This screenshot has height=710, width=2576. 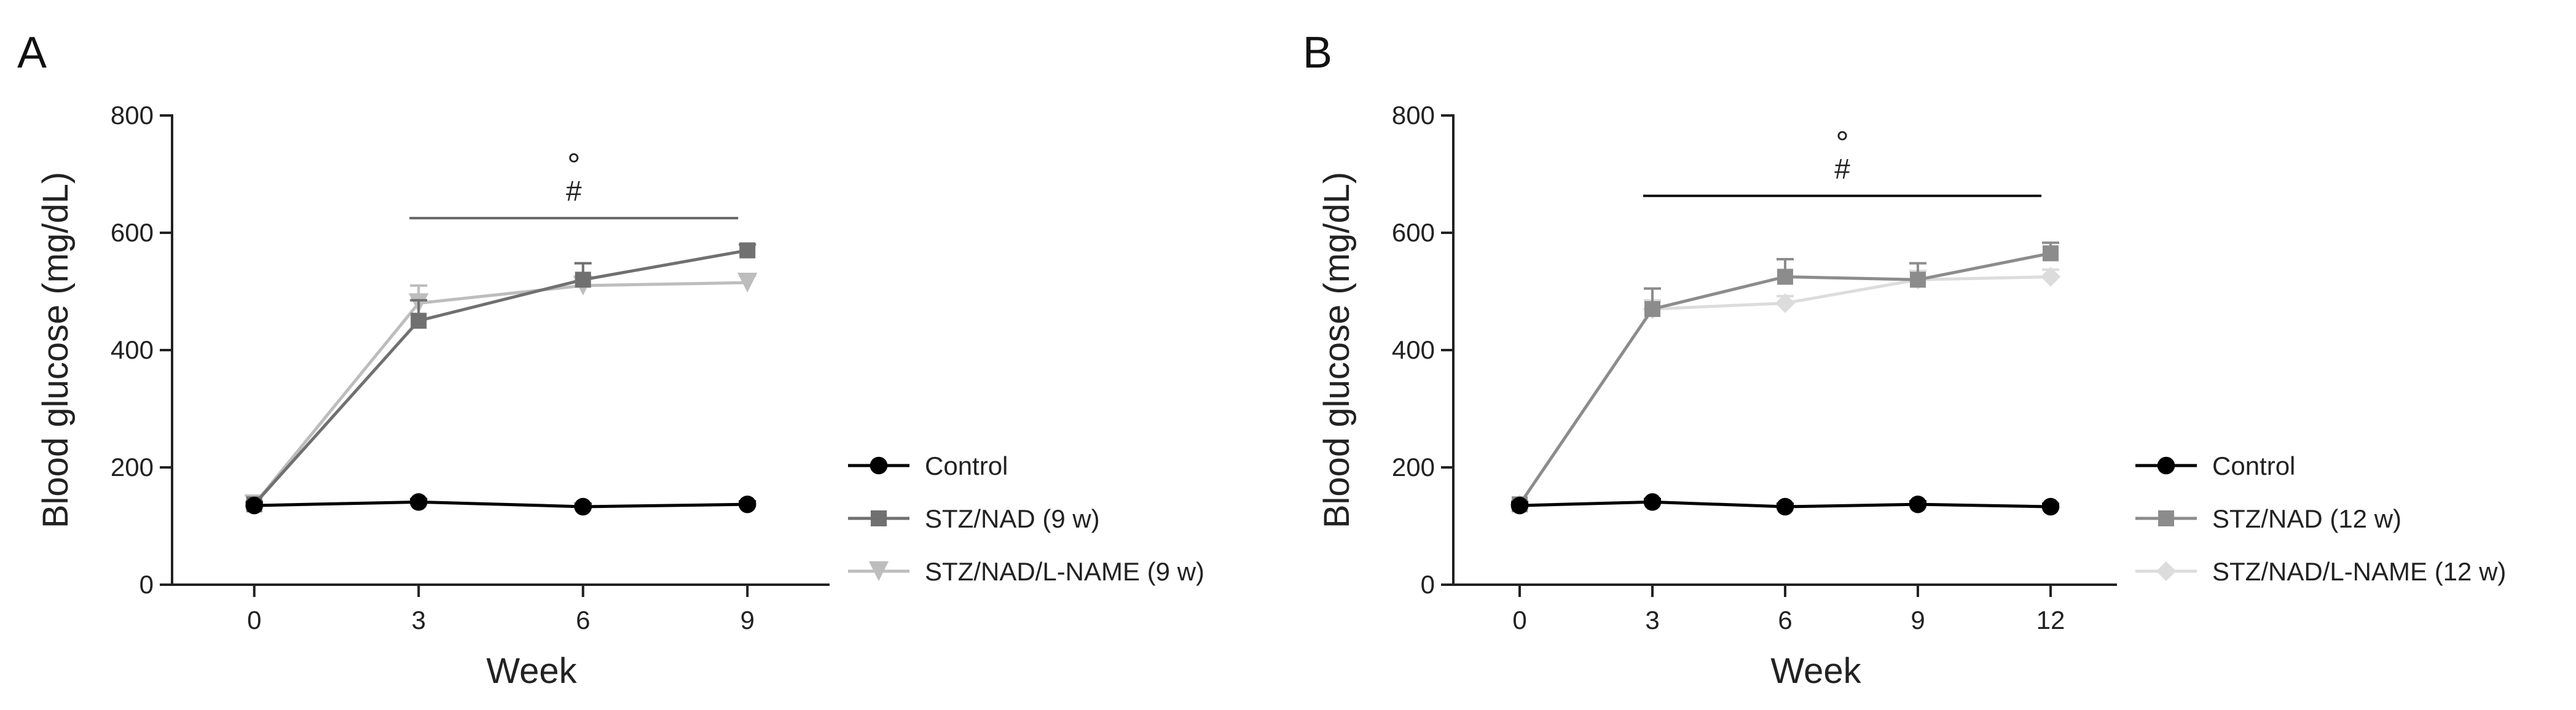 I want to click on legend-label: STZ/NAD (9 w), so click(x=1012, y=518).